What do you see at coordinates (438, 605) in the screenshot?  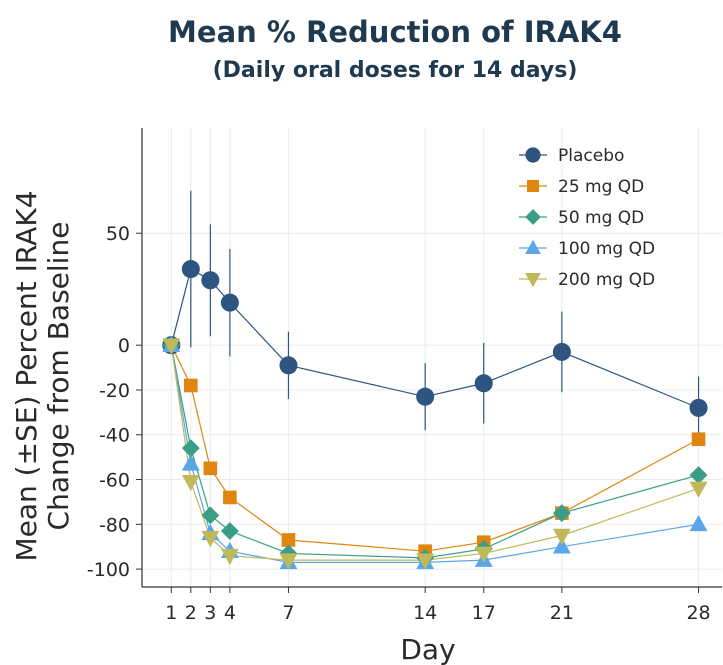 I see `x-ticks: 1 2 3 4 7 14 17 21 28` at bounding box center [438, 605].